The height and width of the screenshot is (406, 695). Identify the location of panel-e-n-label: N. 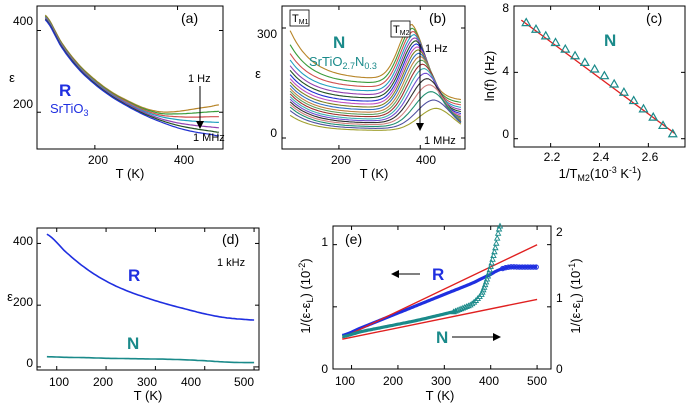
(442, 337).